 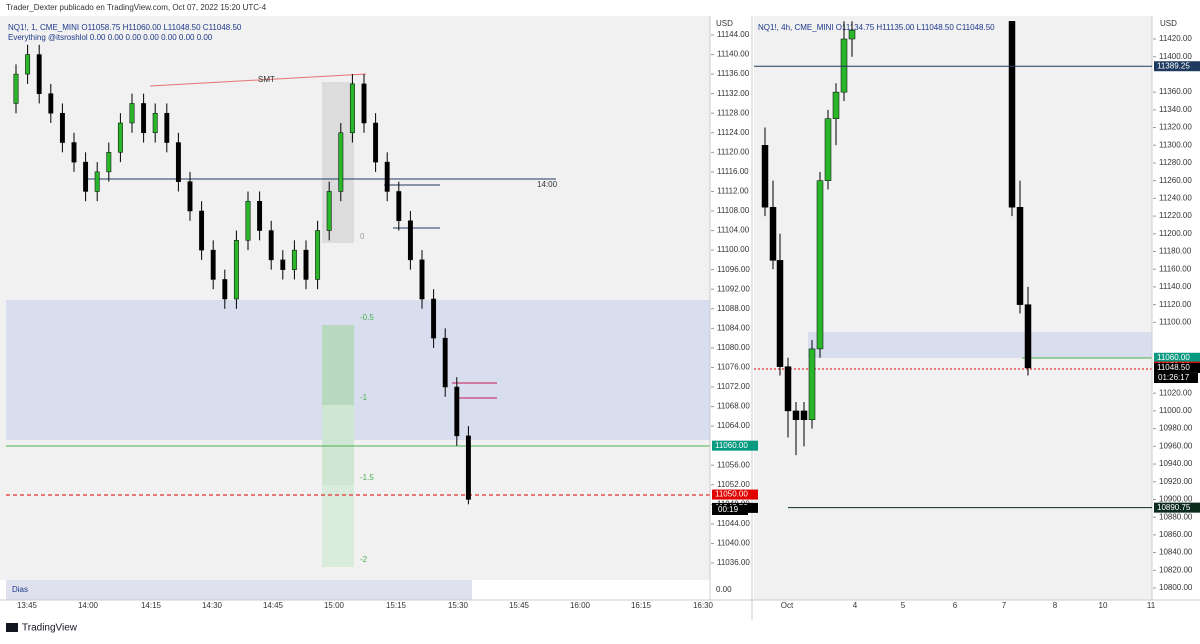 What do you see at coordinates (50, 628) in the screenshot?
I see `footer: TradingView` at bounding box center [50, 628].